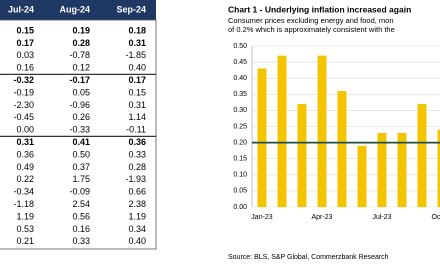 Image resolution: width=440 pixels, height=264 pixels. Describe the element at coordinates (79, 130) in the screenshot. I see `table-cell: -0.33` at that location.